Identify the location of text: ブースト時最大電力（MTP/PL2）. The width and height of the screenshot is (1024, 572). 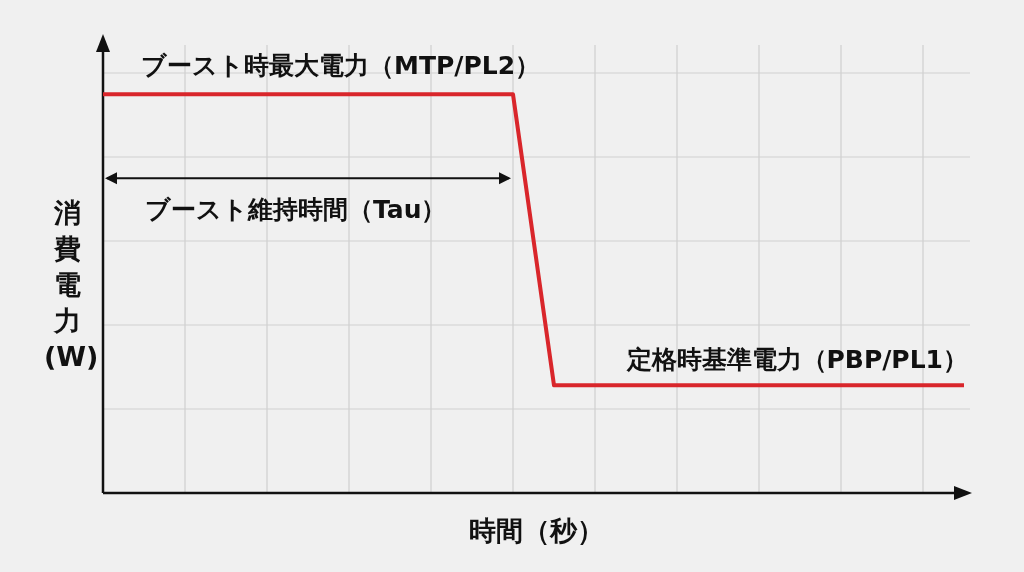
(341, 66).